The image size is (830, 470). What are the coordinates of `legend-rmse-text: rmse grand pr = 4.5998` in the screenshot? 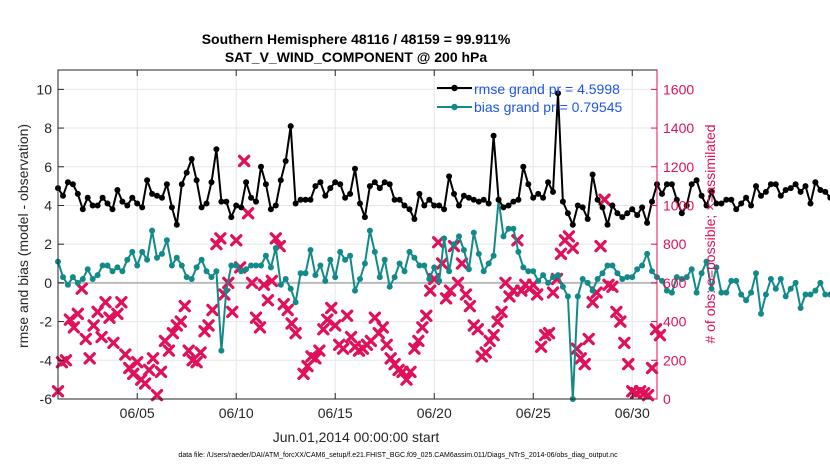 It's located at (547, 89).